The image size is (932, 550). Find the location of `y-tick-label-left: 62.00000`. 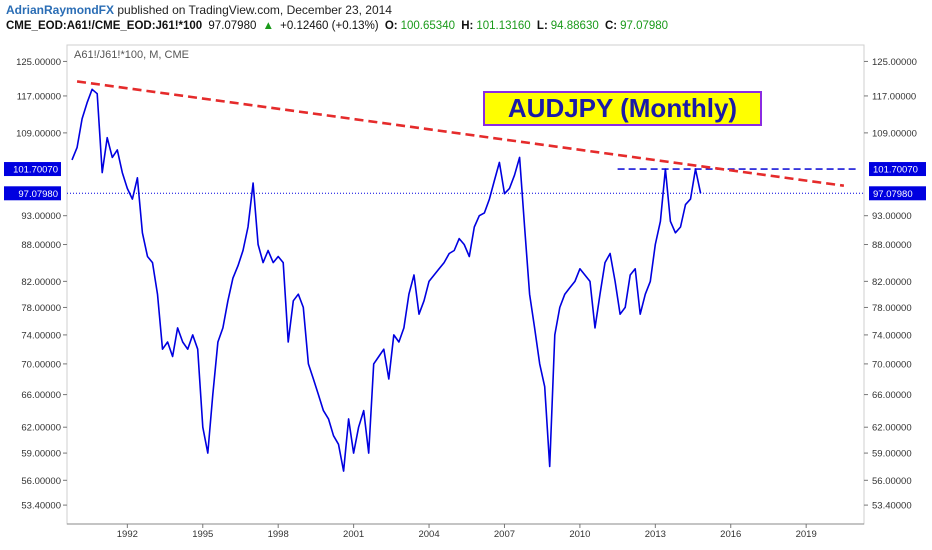

y-tick-label-left: 62.00000 is located at coordinates (41, 428).